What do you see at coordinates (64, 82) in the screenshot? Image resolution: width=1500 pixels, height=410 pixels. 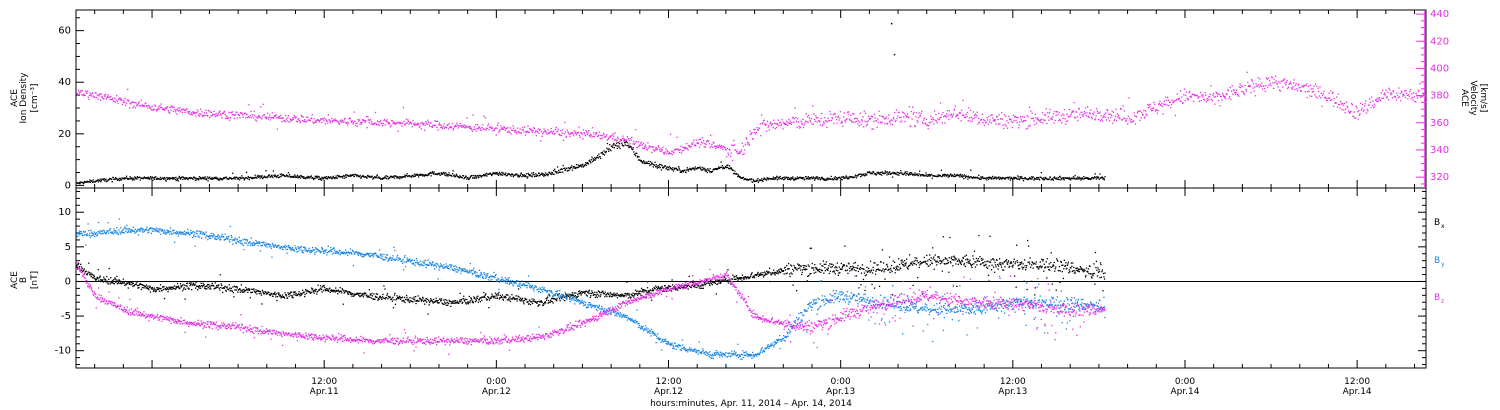 I see `p1-ytick-left-label-2: 40` at bounding box center [64, 82].